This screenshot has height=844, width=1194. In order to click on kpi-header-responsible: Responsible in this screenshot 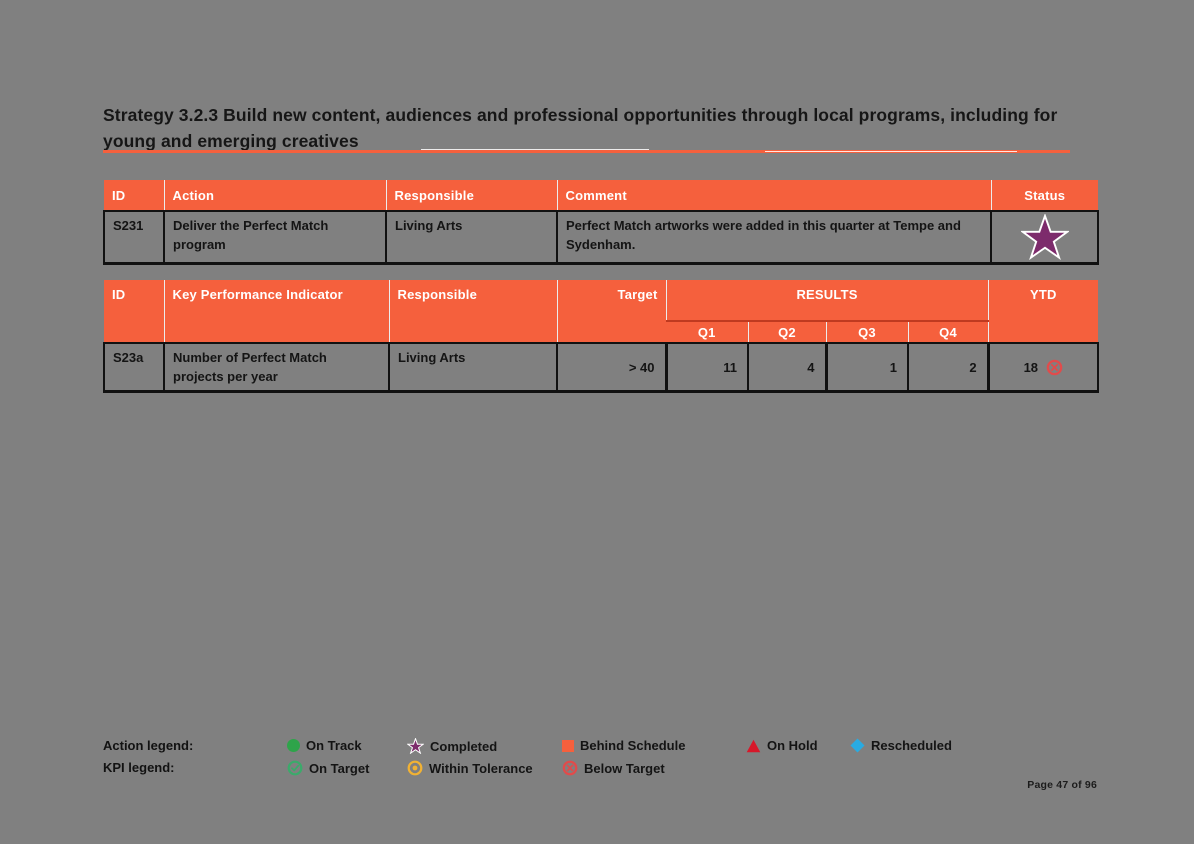, I will do `click(472, 311)`.